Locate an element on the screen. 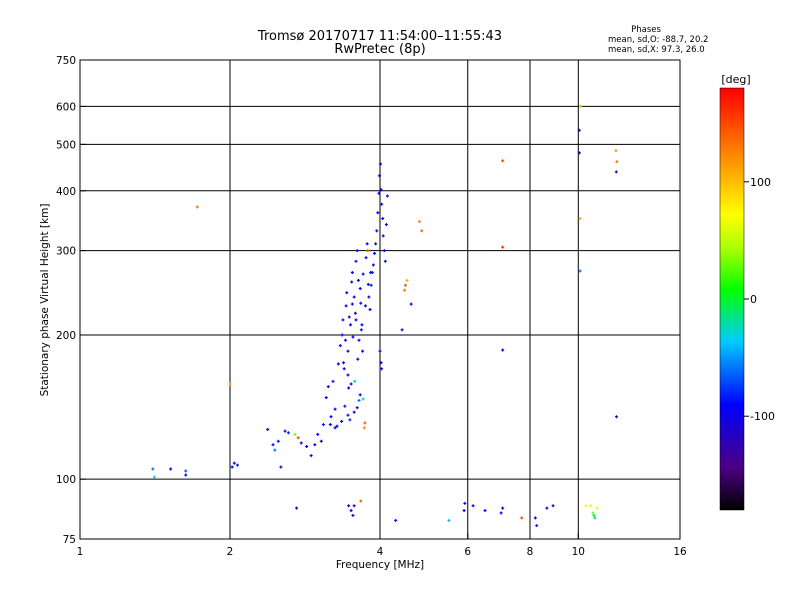  y-tick-label: 750 is located at coordinates (66, 61).